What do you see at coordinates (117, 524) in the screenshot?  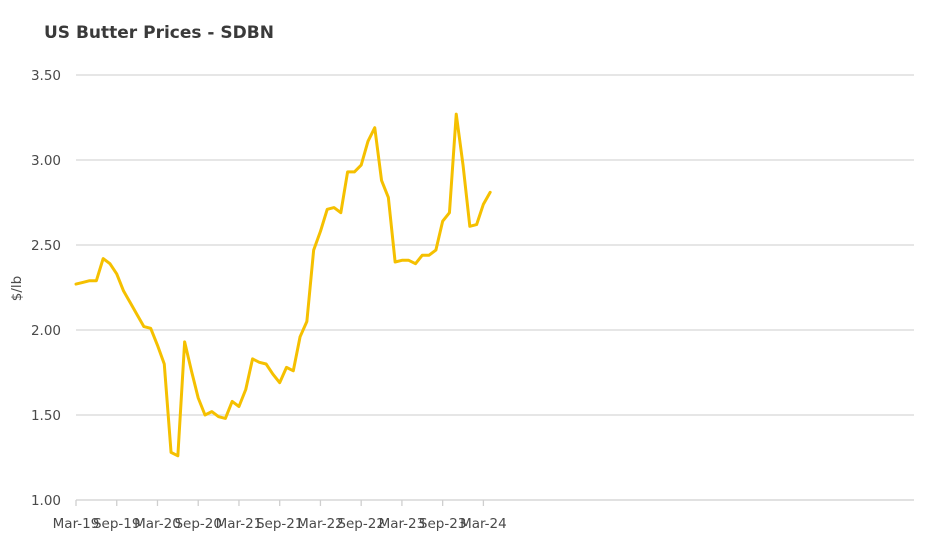 I see `x-tick-label: Sep-19` at bounding box center [117, 524].